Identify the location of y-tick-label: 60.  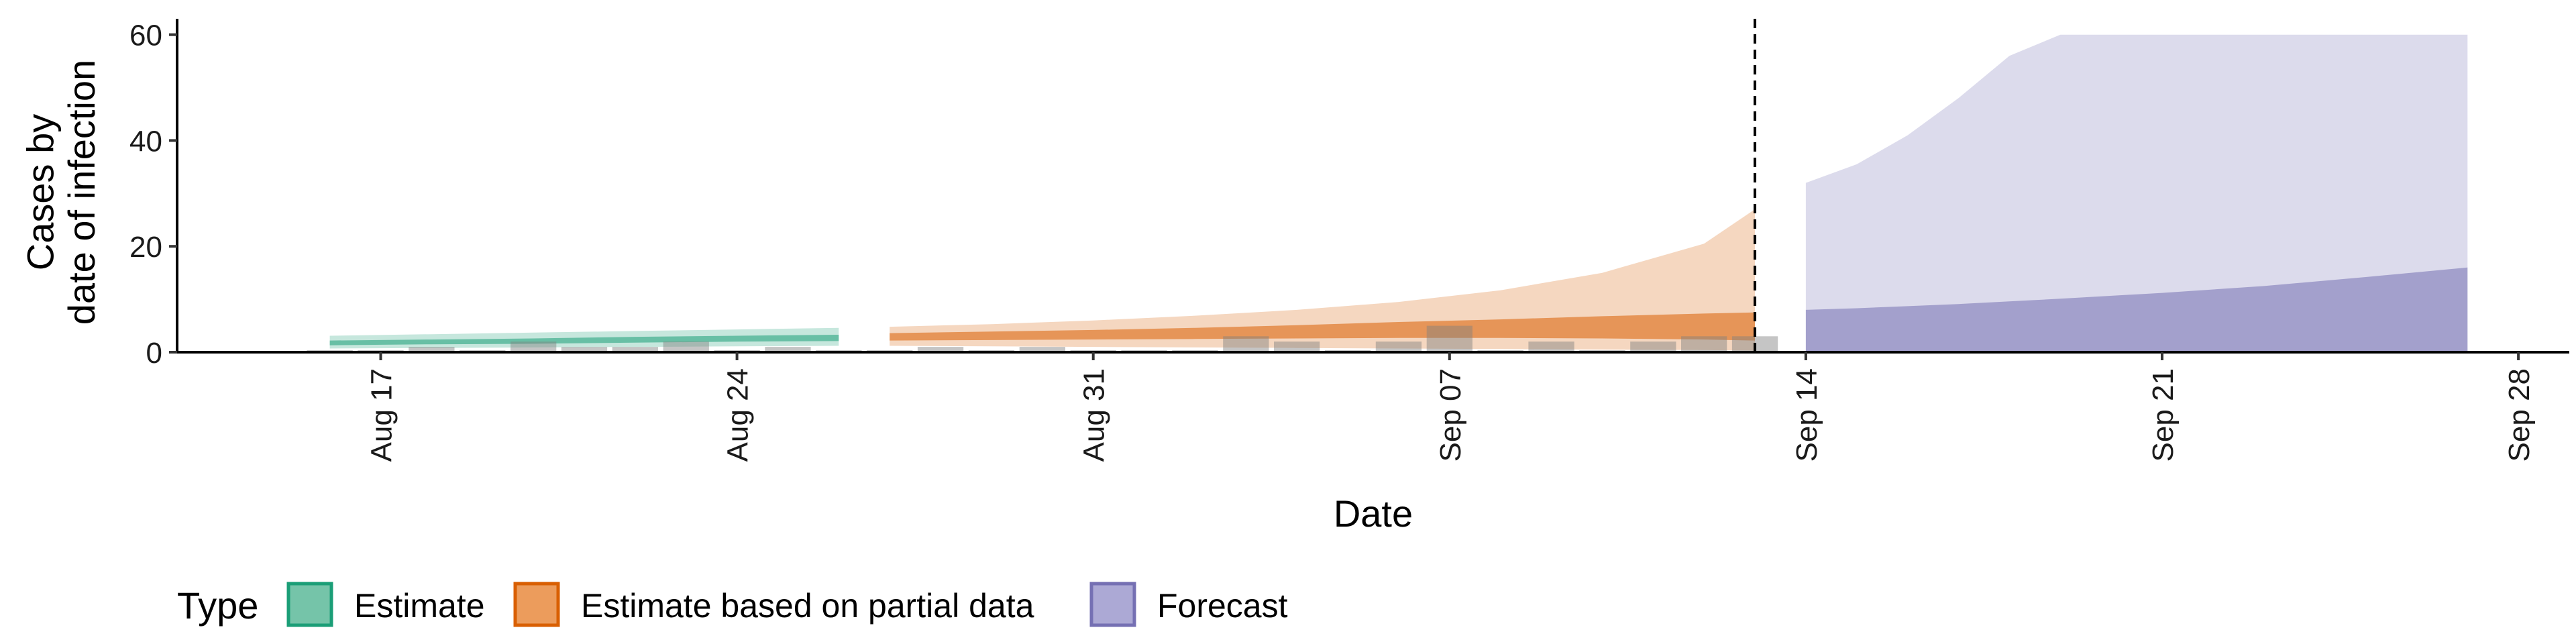
(145, 35).